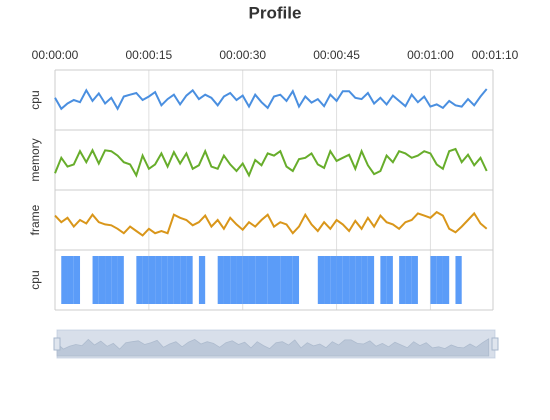 This screenshot has width=550, height=420. I want to click on x-tick-label: 00:01:10, so click(495, 55).